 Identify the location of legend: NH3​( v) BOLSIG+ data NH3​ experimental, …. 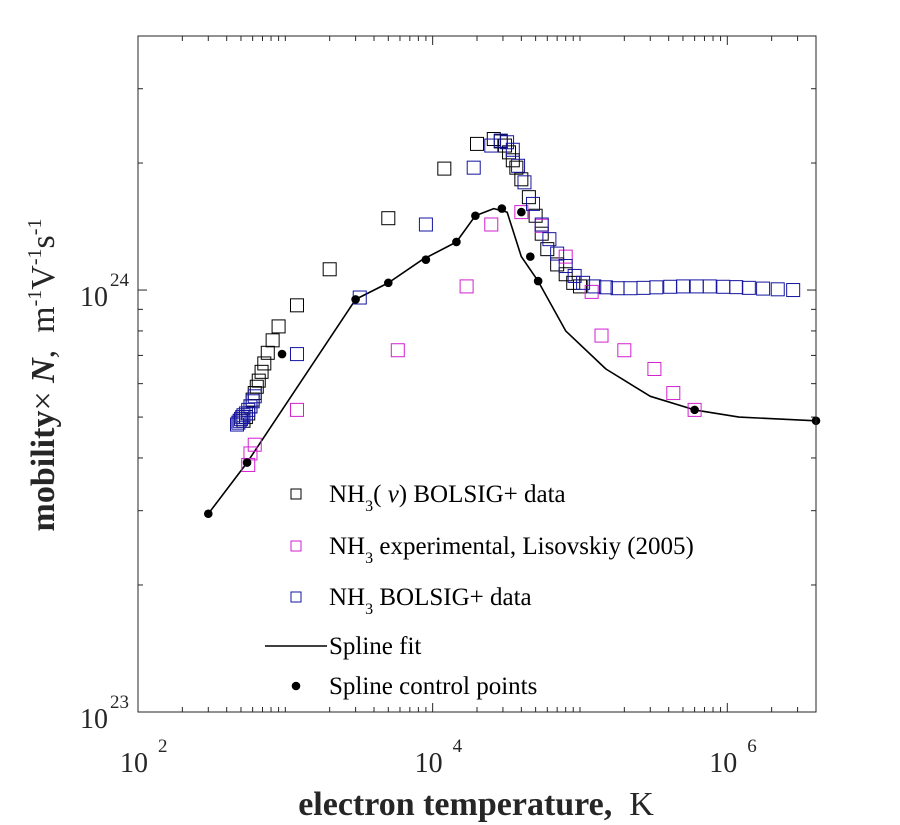
(479, 590).